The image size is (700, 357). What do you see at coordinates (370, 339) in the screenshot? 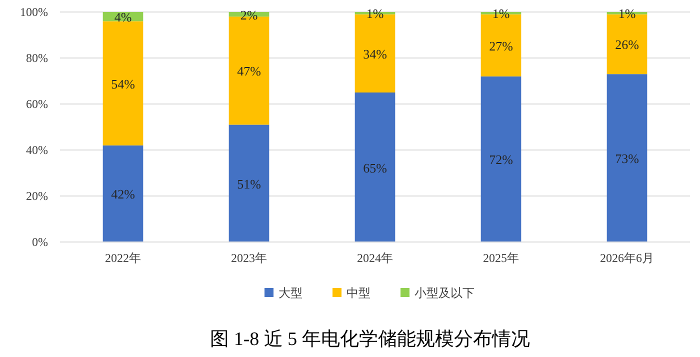
I see `text: 图 1-8 近 5 年电化学储能规模分布情况` at bounding box center [370, 339].